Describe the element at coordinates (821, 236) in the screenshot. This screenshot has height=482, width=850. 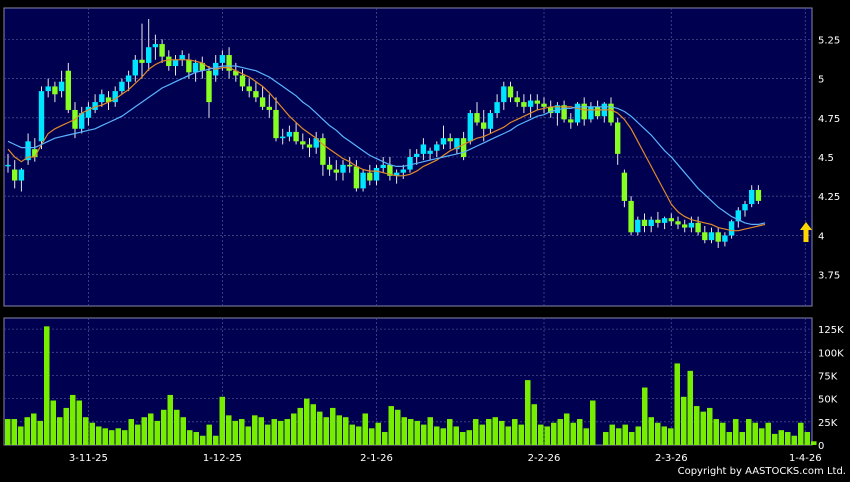
I see `price-tick-label: 4` at that location.